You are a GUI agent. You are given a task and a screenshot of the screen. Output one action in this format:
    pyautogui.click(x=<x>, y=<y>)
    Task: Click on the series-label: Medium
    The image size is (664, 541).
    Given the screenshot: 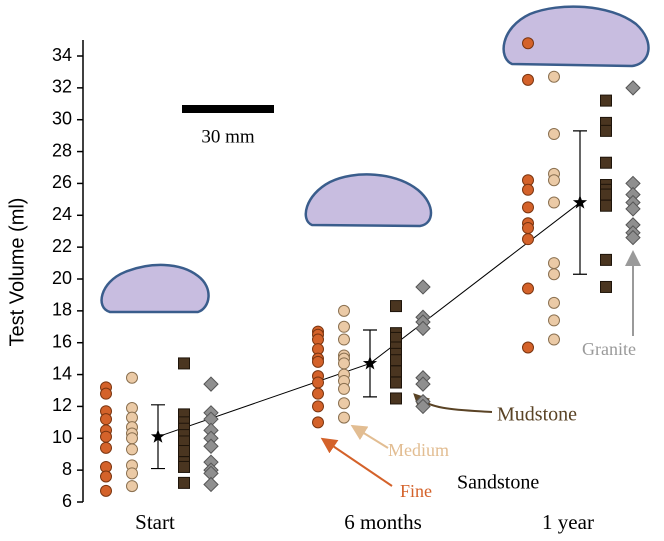 What is the action you would take?
    pyautogui.click(x=418, y=450)
    